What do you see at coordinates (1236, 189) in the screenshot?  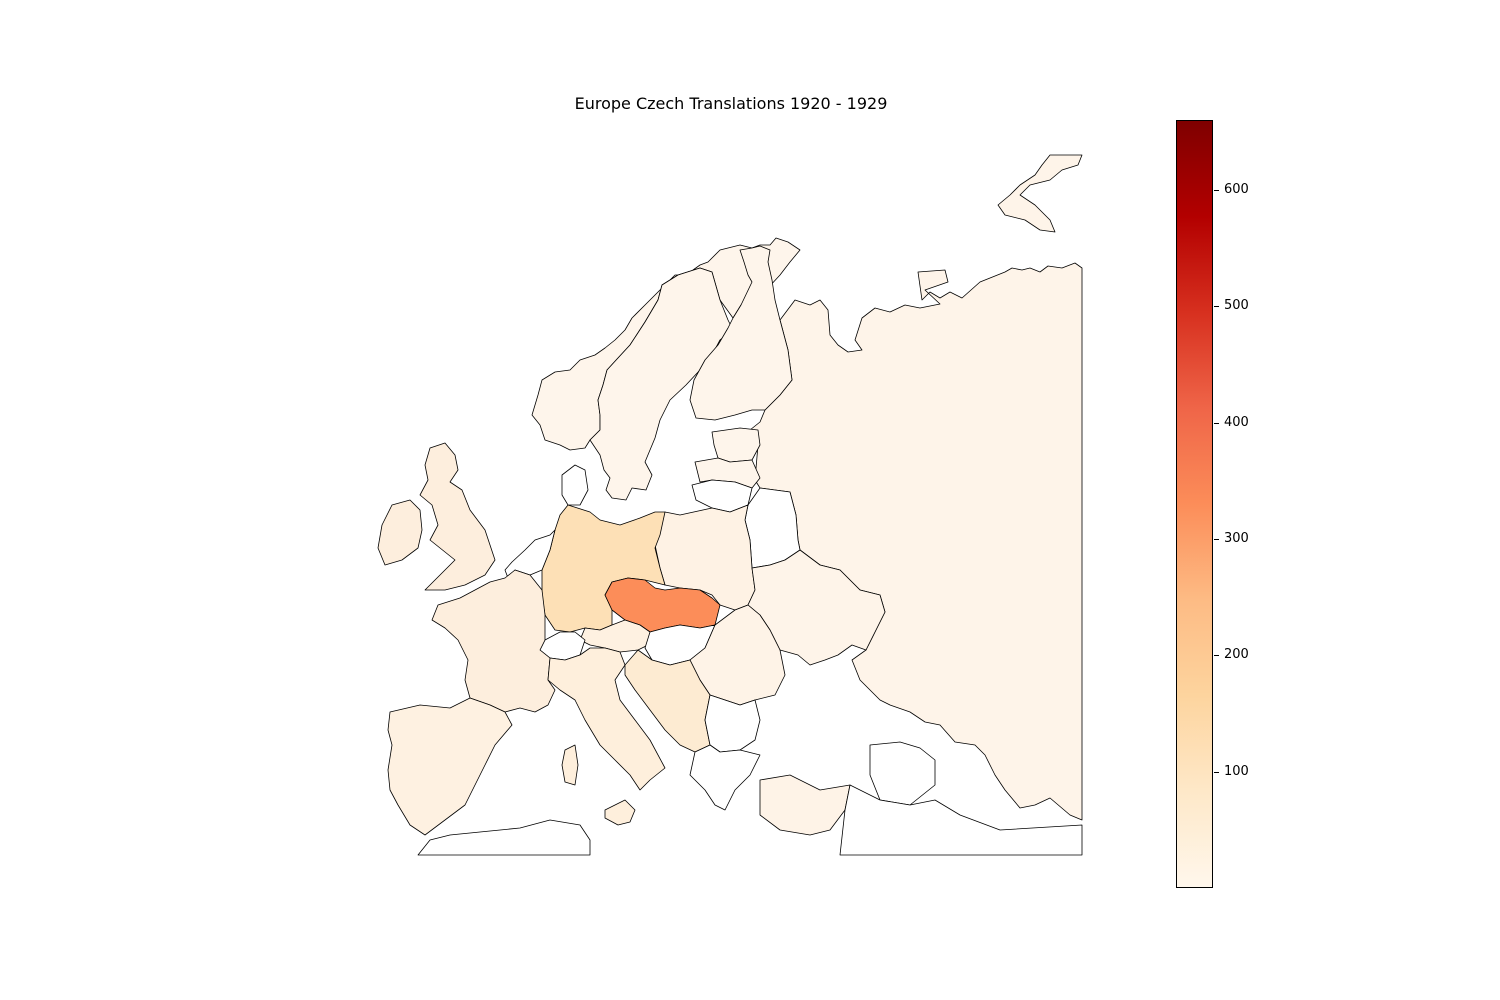 I see `colorbar-tick-label: 600` at bounding box center [1236, 189].